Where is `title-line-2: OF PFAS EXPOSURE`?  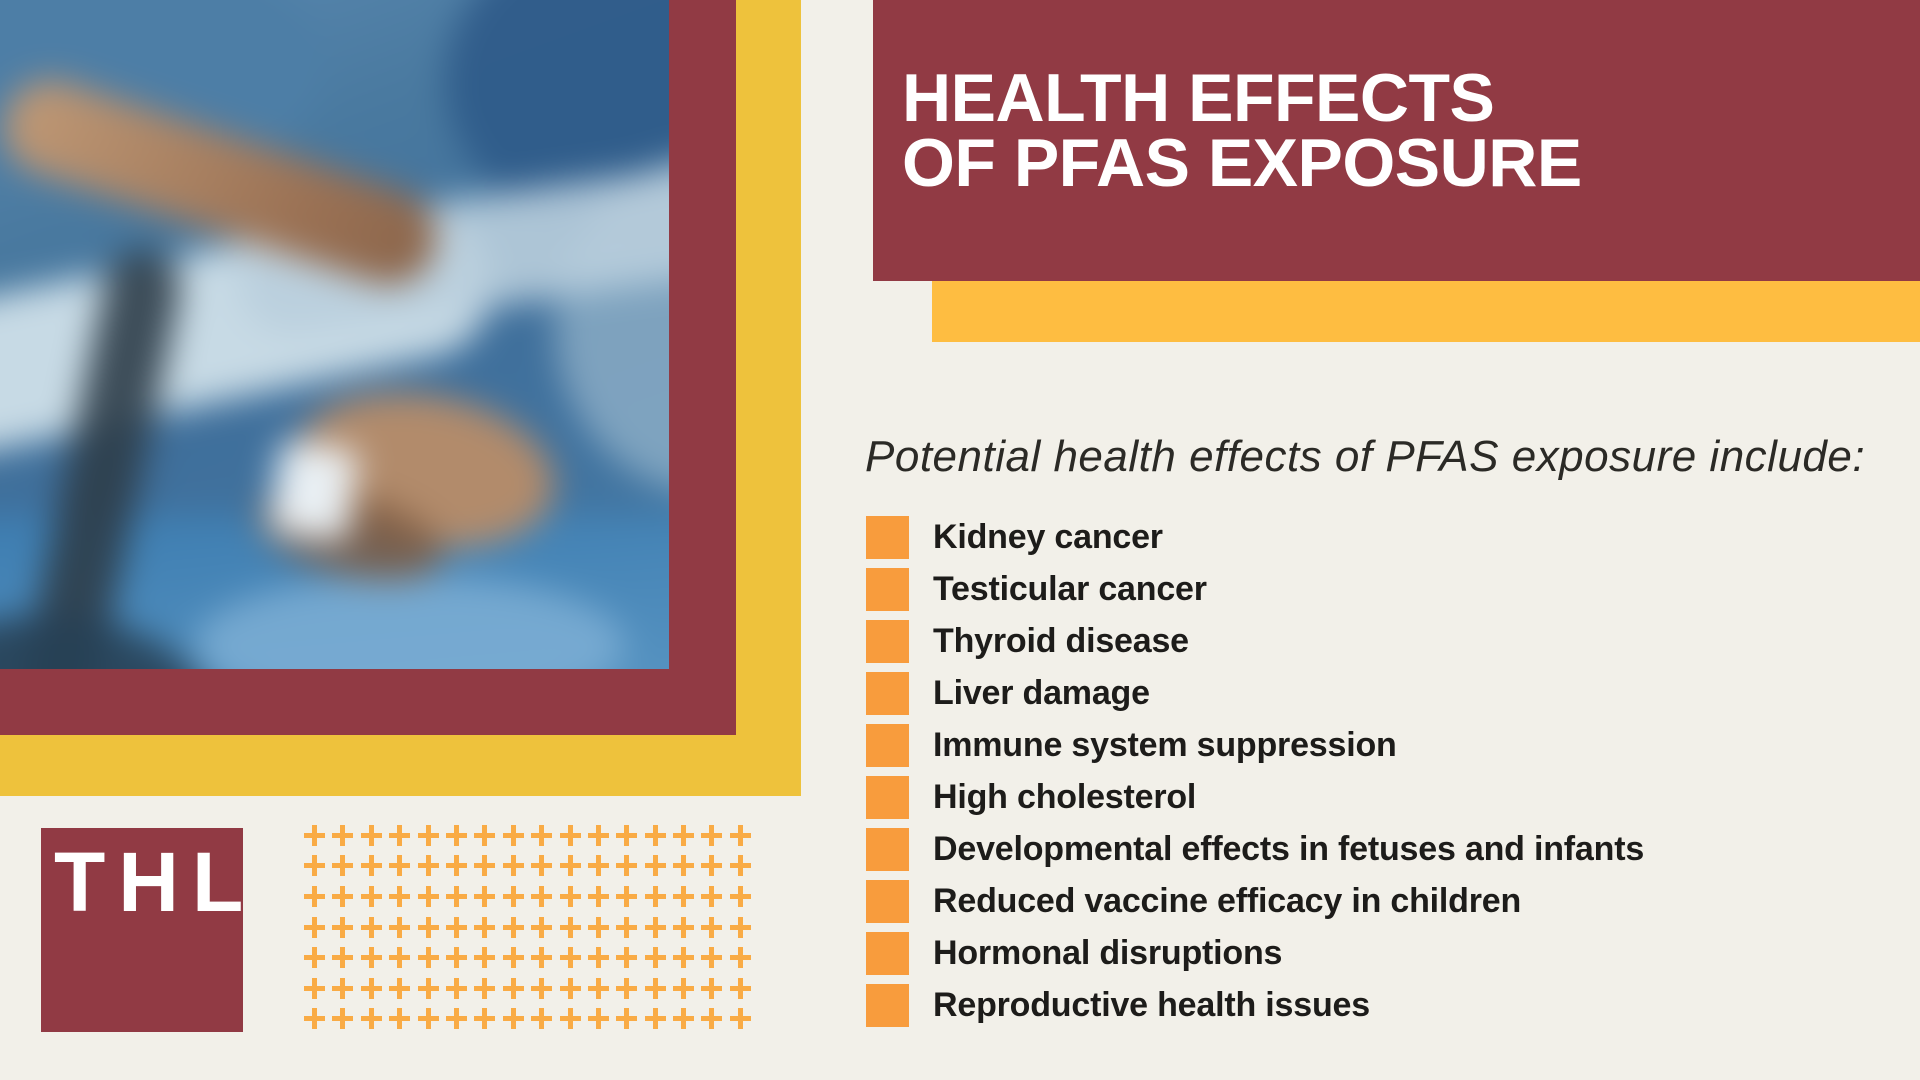
title-line-2: OF PFAS EXPOSURE is located at coordinates (1242, 163).